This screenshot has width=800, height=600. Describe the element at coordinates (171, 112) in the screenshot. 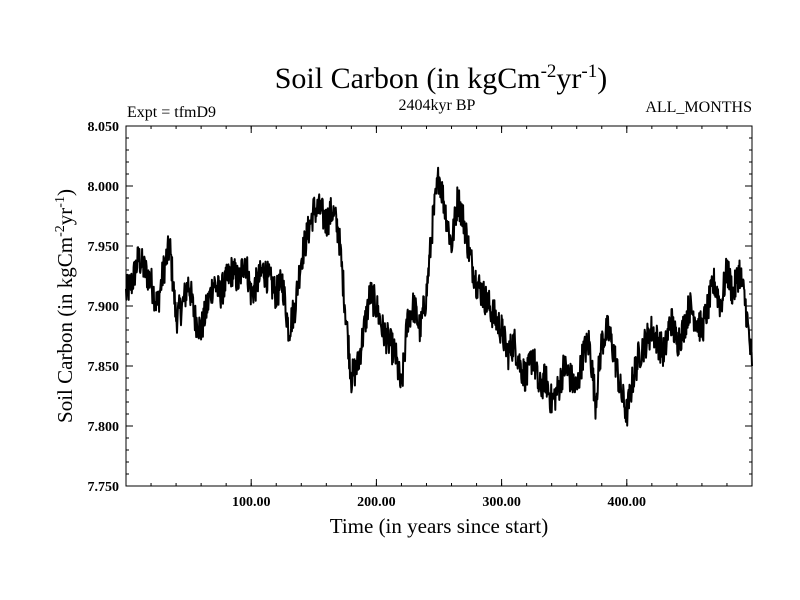

I see `experiment-label: Expt = tfmD9` at that location.